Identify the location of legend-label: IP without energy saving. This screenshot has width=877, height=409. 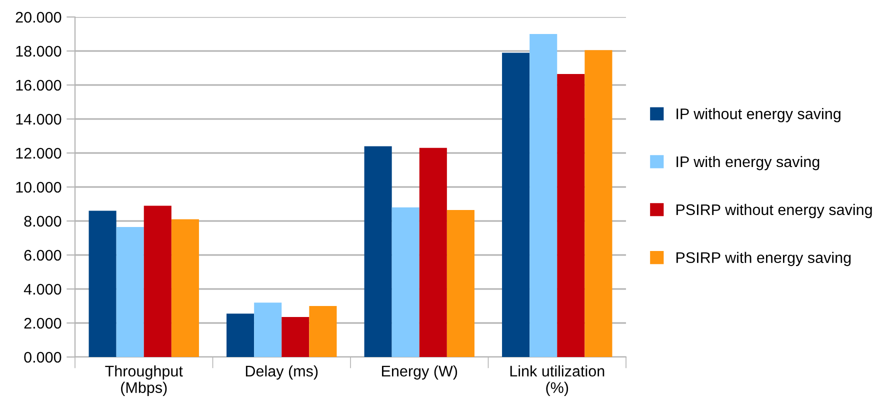
(758, 115).